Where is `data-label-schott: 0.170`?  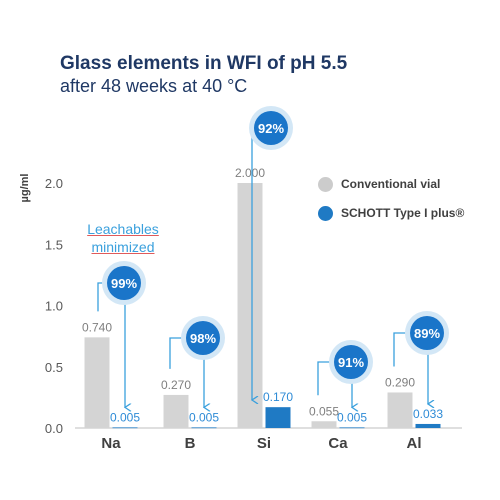
data-label-schott: 0.170 is located at coordinates (278, 397).